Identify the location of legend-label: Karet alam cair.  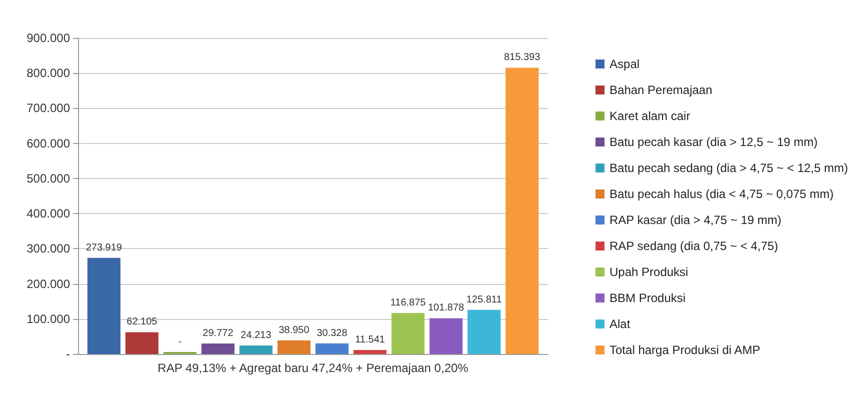
(650, 116).